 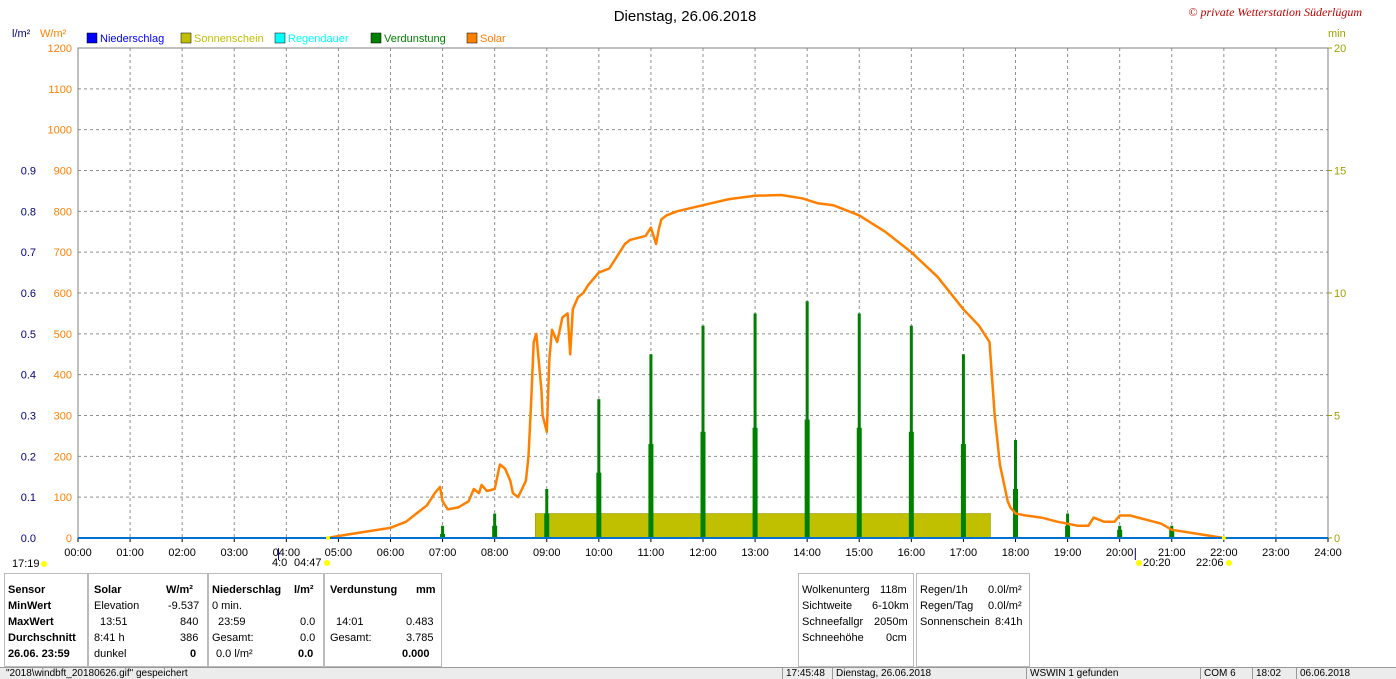 What do you see at coordinates (266, 620) in the screenshot?
I see `panel-precip` at bounding box center [266, 620].